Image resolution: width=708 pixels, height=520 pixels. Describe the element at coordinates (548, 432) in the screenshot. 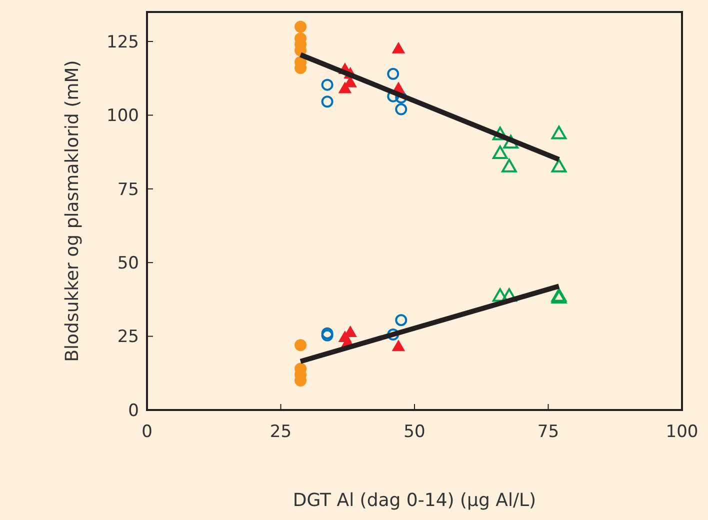

I see `x-tick-label: 75` at that location.